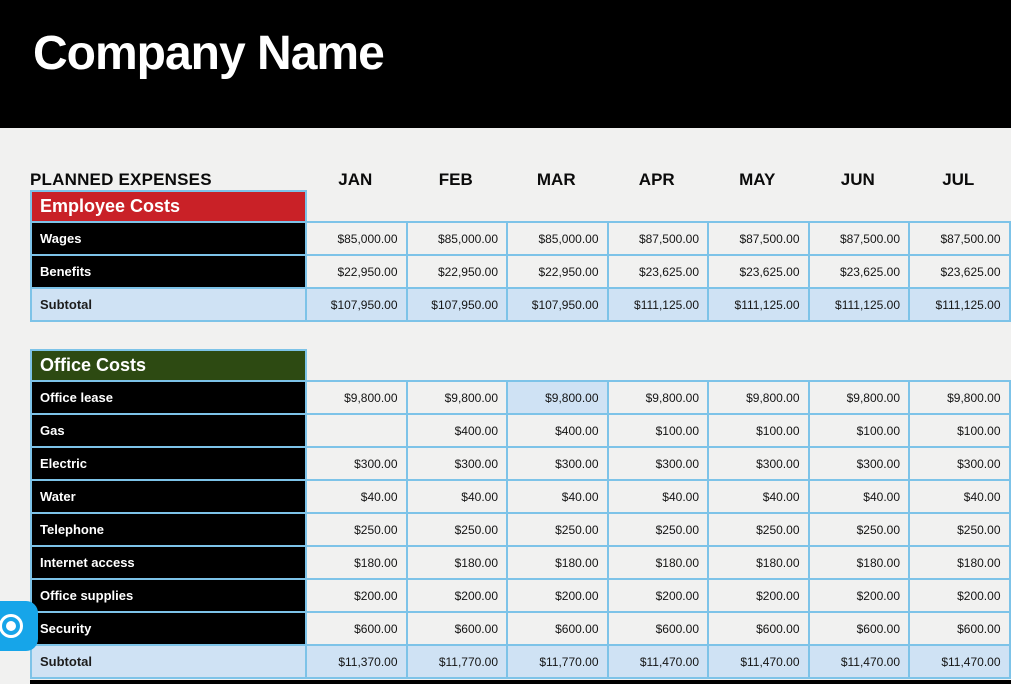 The image size is (1011, 684). Describe the element at coordinates (168, 496) in the screenshot. I see `row-label: Water` at that location.